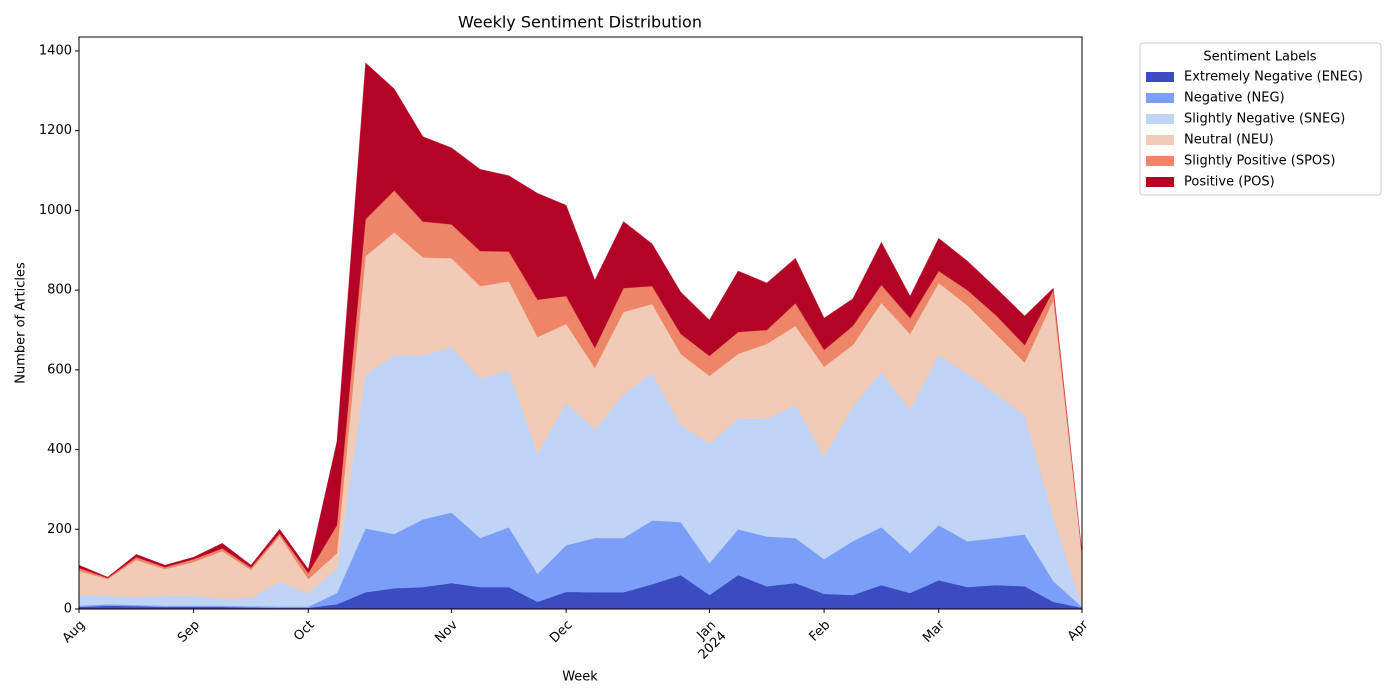 Image resolution: width=1400 pixels, height=700 pixels. What do you see at coordinates (304, 631) in the screenshot?
I see `x-tick-label: Oct` at bounding box center [304, 631].